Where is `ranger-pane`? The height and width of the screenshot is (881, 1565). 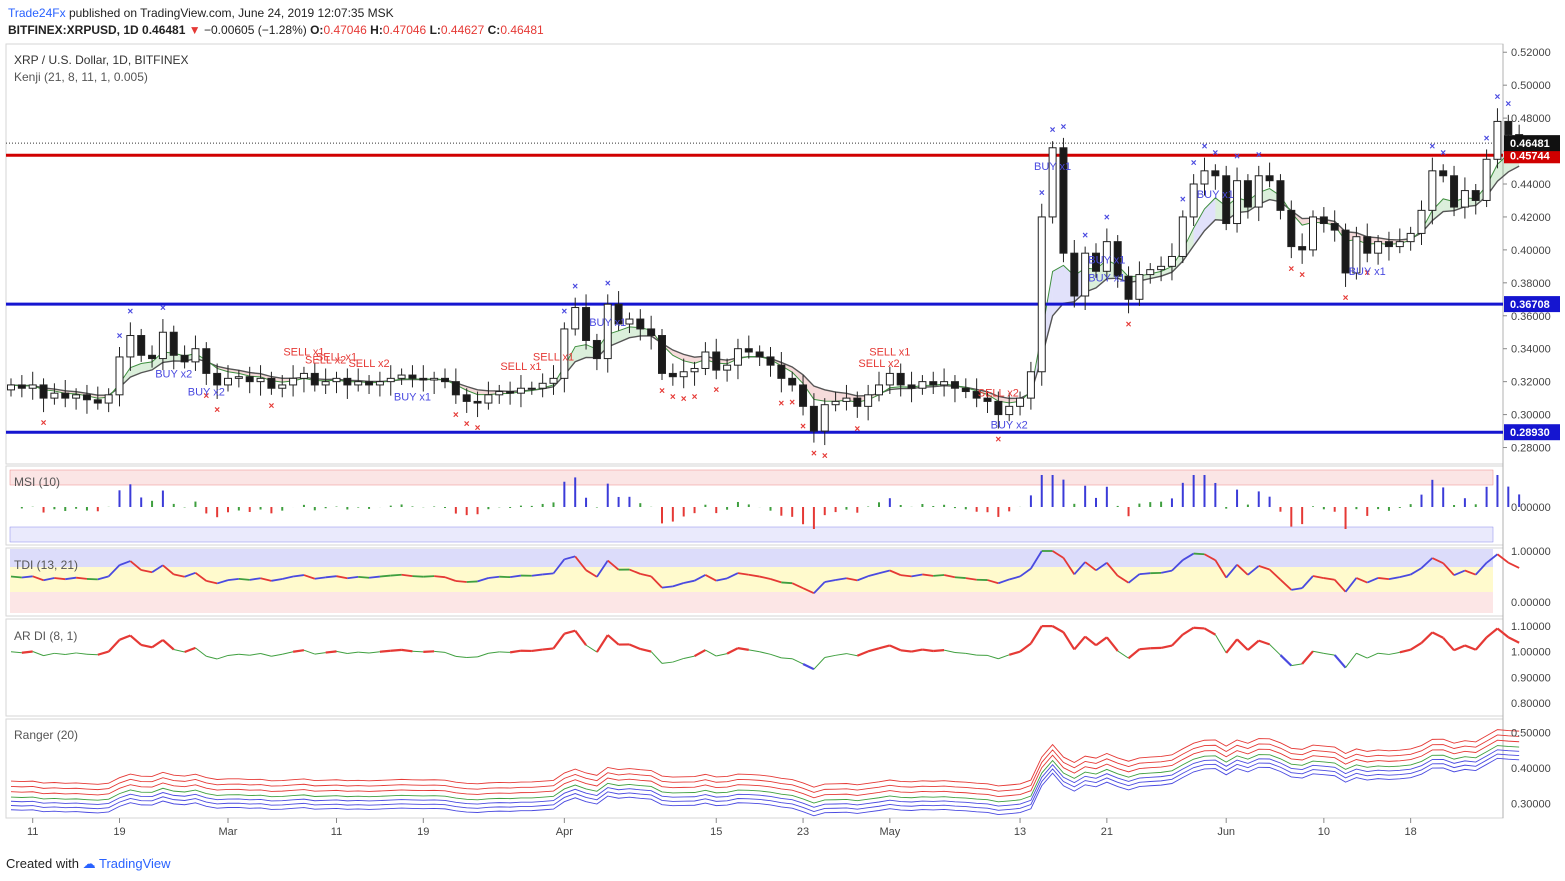 ranger-pane is located at coordinates (765, 773).